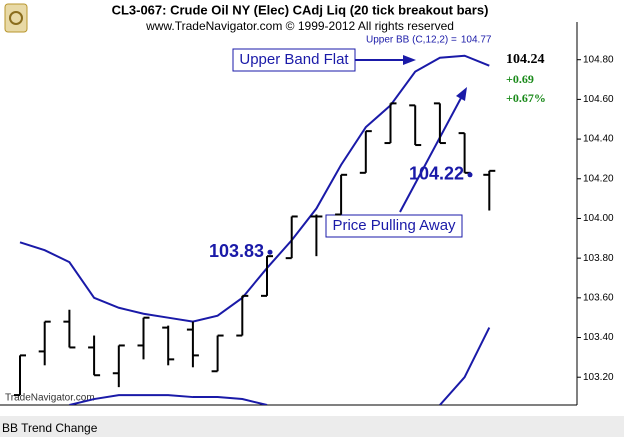 This screenshot has width=624, height=437. I want to click on annotation-box, so click(394, 226).